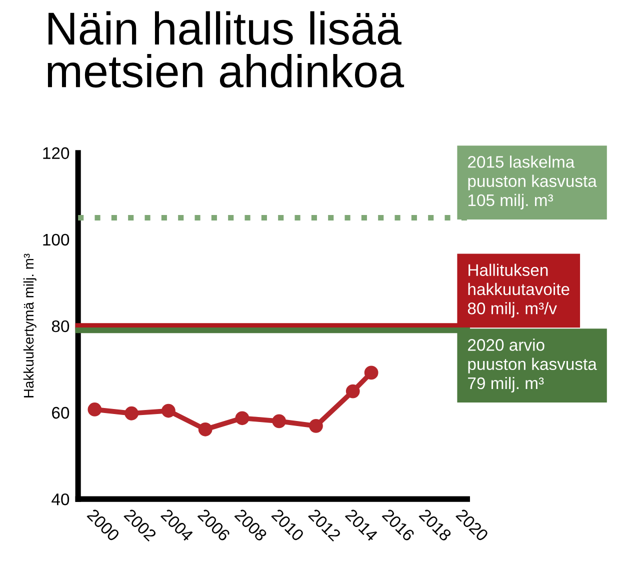 This screenshot has height=562, width=640. What do you see at coordinates (519, 291) in the screenshot?
I see `ref-line-label: Hallituksen hakkuutavoite 80 milj. m³/v` at bounding box center [519, 291].